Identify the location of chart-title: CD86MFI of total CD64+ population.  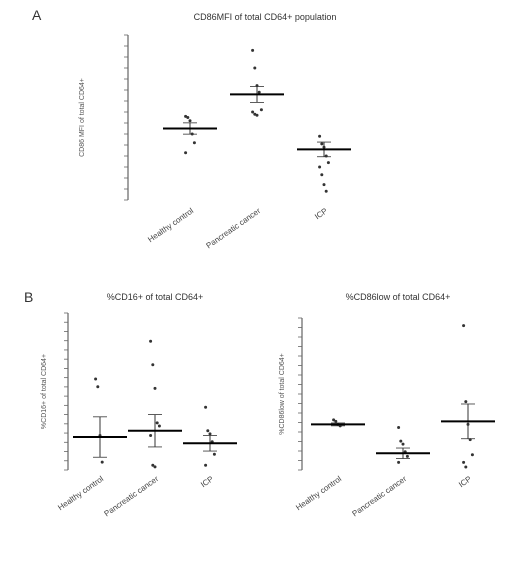
(265, 17).